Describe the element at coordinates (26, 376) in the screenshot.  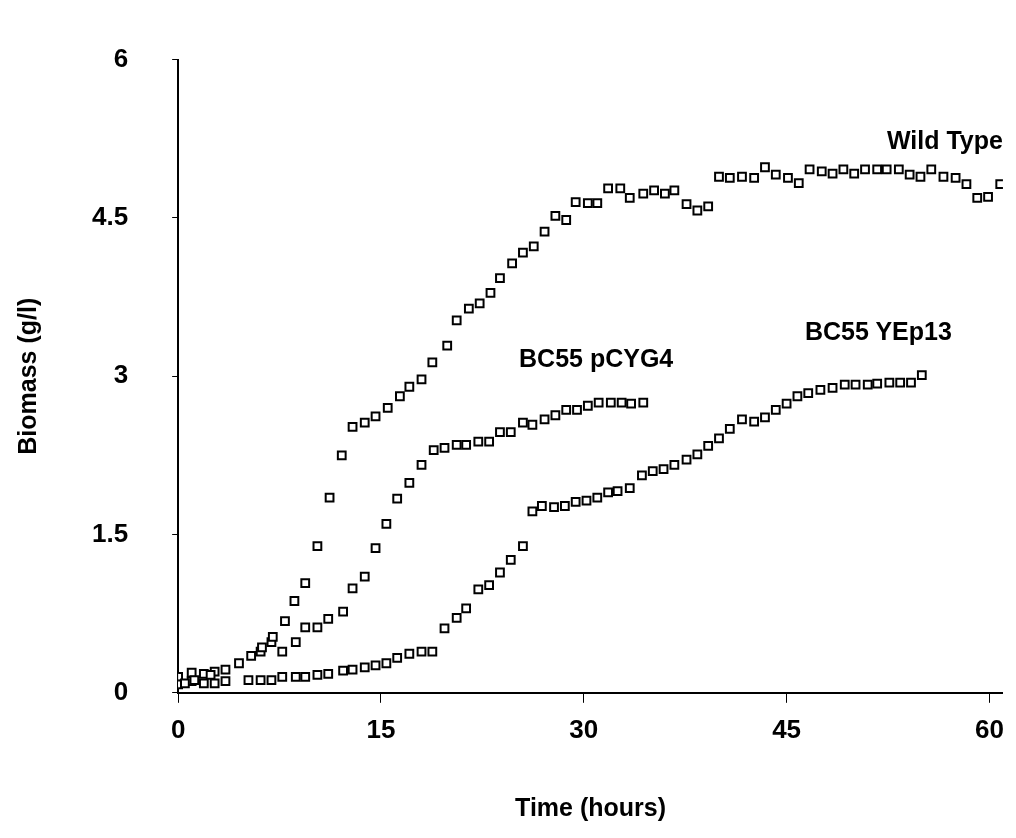
I see `y-axis-title: Biomass (g/l)` at that location.